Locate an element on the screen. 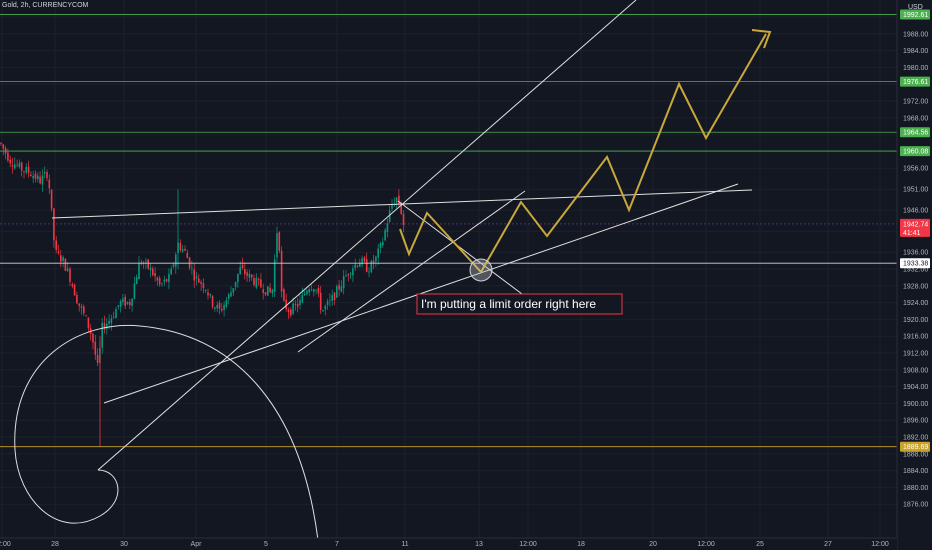 This screenshot has height=550, width=932. price-badge-countdown: 41:41 is located at coordinates (912, 233).